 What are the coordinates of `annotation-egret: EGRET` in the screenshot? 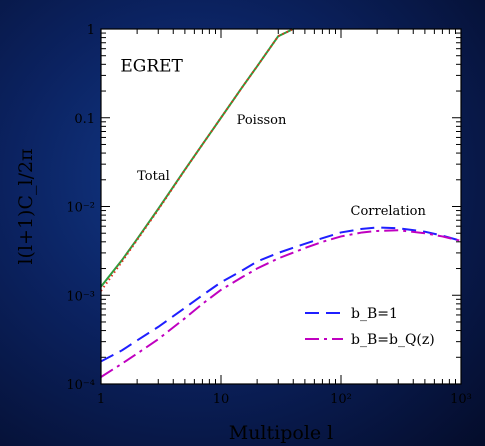 It's located at (151, 67).